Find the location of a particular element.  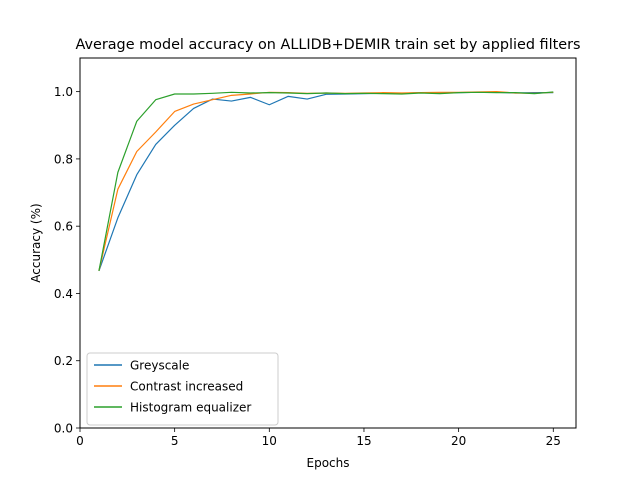

x-axis-ticks: 0 5 10 15 20 25 is located at coordinates (318, 438).